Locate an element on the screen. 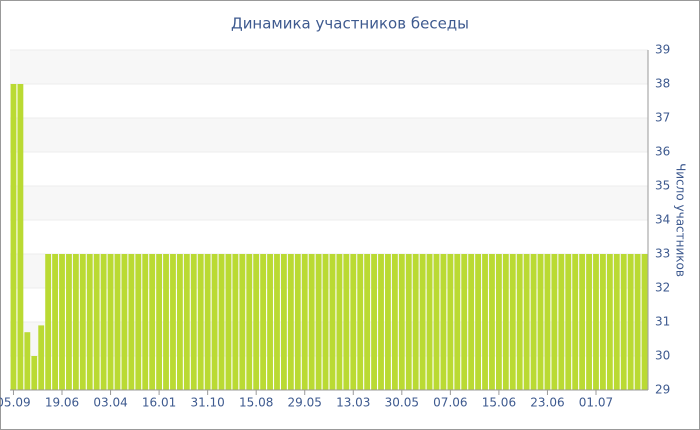 The width and height of the screenshot is (700, 430). x-tick-label: 29.05 is located at coordinates (305, 403).